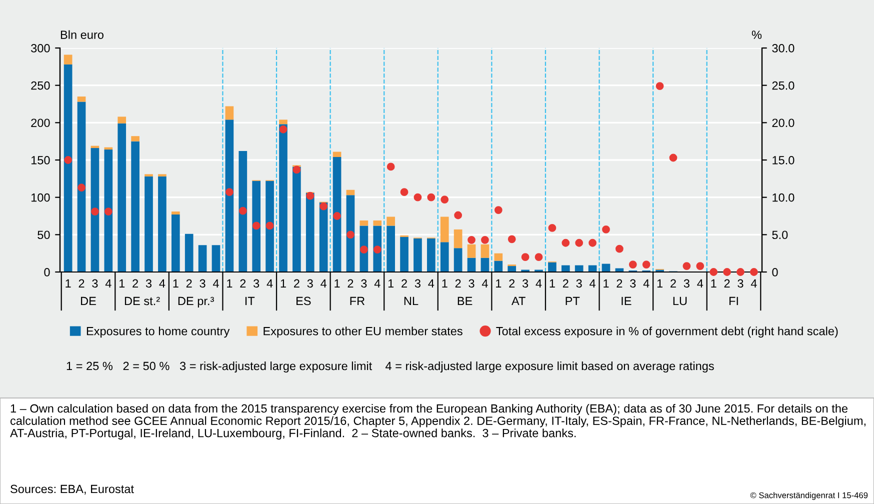  Describe the element at coordinates (72, 489) in the screenshot. I see `source-note: Sources: EBA, Eurostat` at that location.